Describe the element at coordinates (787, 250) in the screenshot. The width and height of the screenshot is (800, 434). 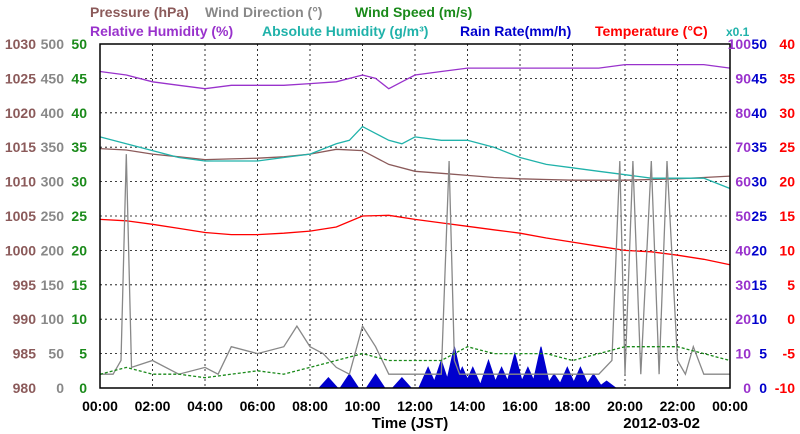
I see `tick-label-temperature: 10` at that location.